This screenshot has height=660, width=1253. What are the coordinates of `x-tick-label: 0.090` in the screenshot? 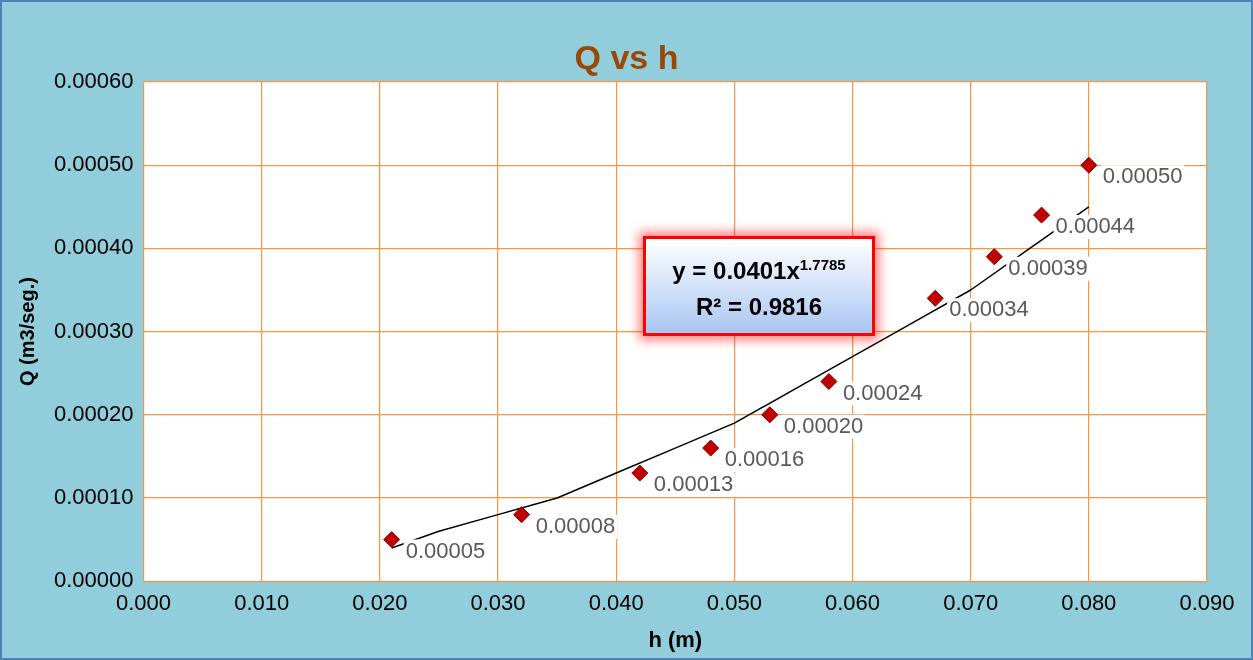 It's located at (1207, 603).